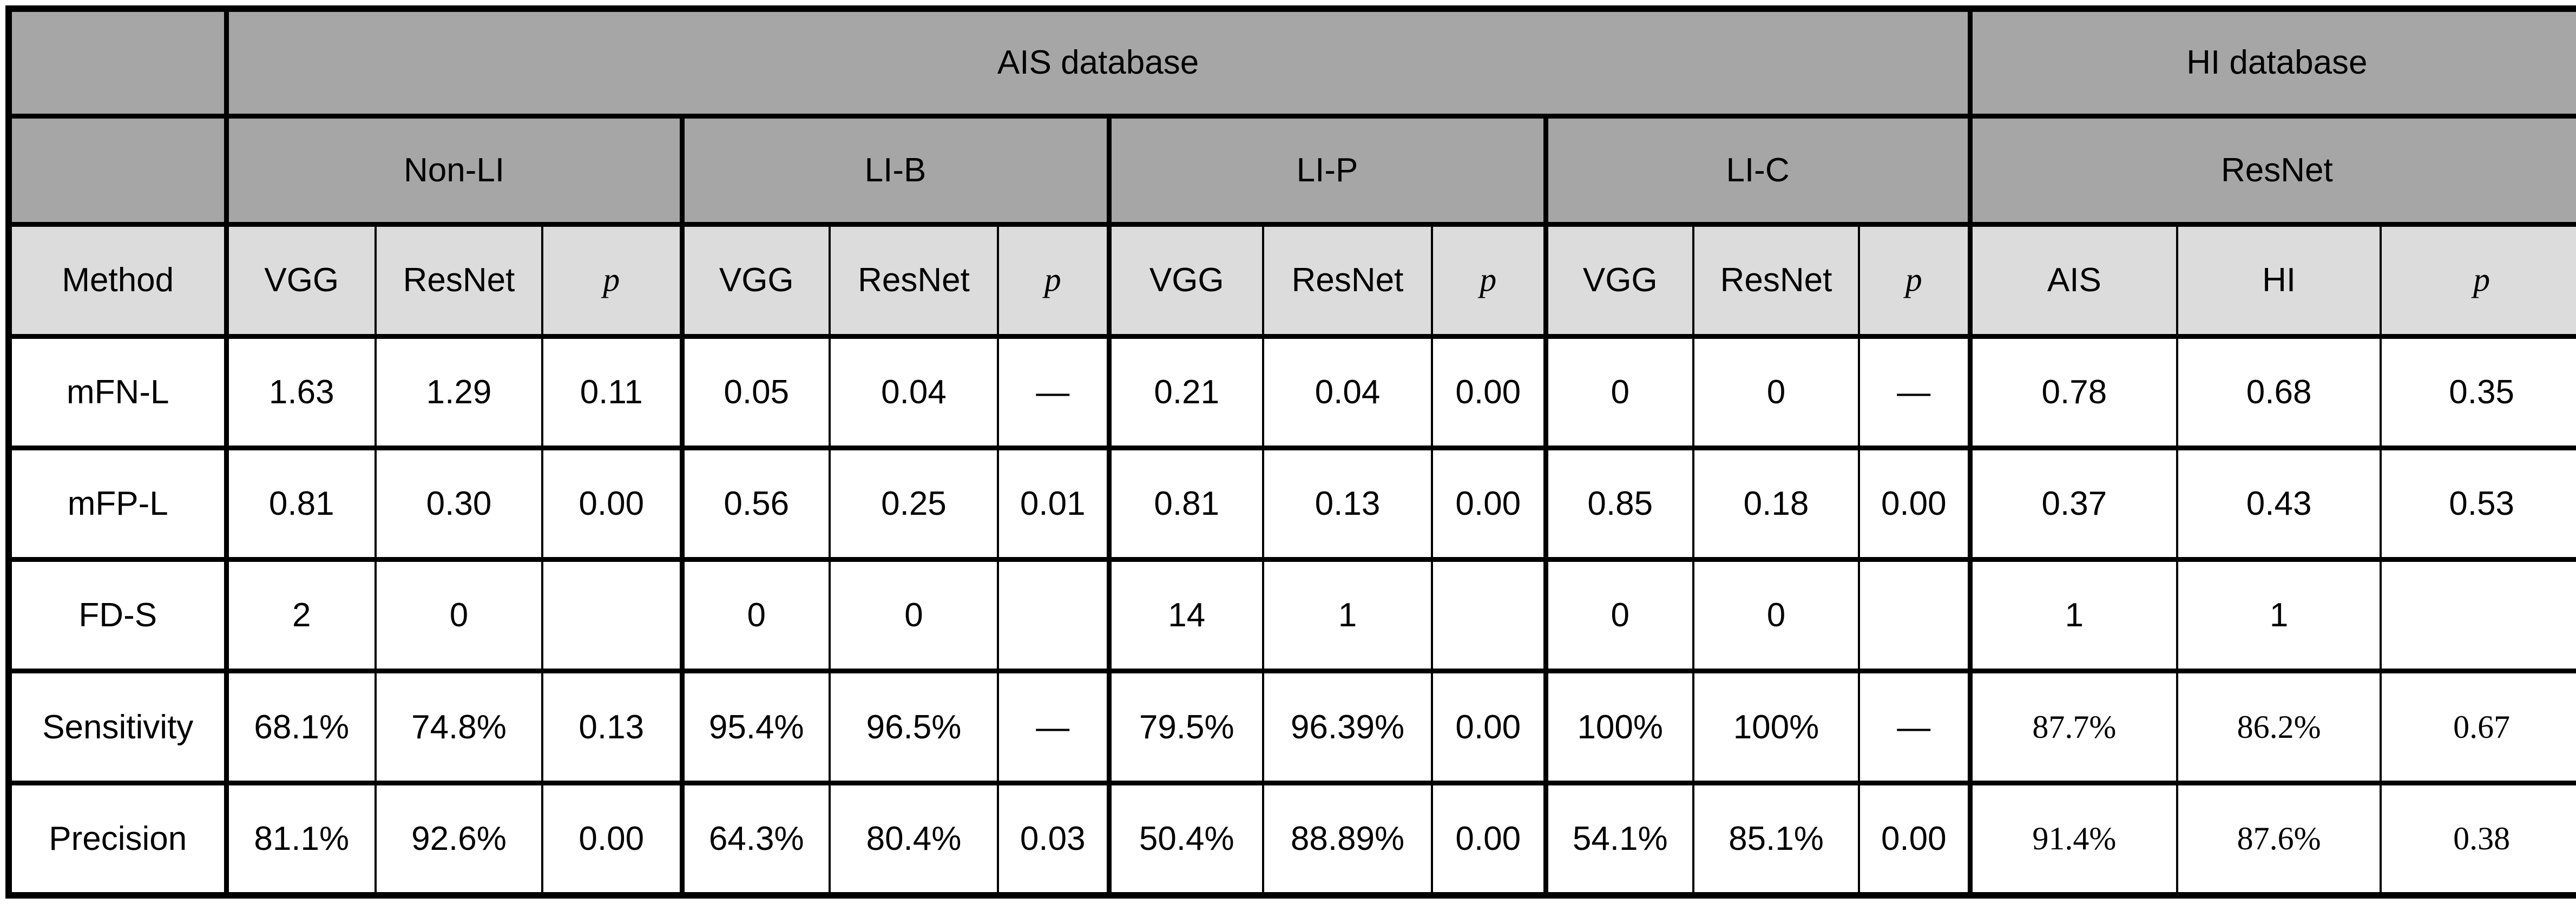  I want to click on data-cell: 96.5%, so click(914, 727).